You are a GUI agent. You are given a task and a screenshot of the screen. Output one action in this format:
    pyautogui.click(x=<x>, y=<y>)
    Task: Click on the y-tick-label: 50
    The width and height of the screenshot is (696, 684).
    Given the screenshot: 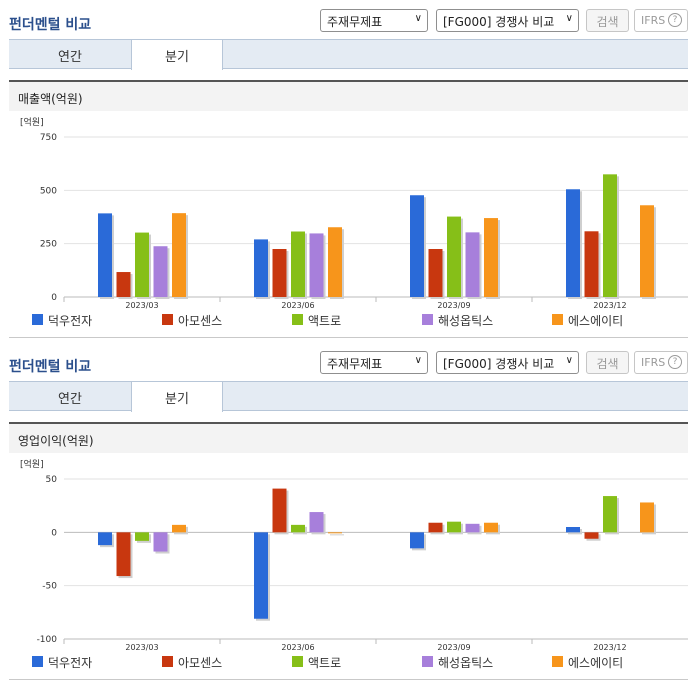 What is the action you would take?
    pyautogui.click(x=52, y=480)
    